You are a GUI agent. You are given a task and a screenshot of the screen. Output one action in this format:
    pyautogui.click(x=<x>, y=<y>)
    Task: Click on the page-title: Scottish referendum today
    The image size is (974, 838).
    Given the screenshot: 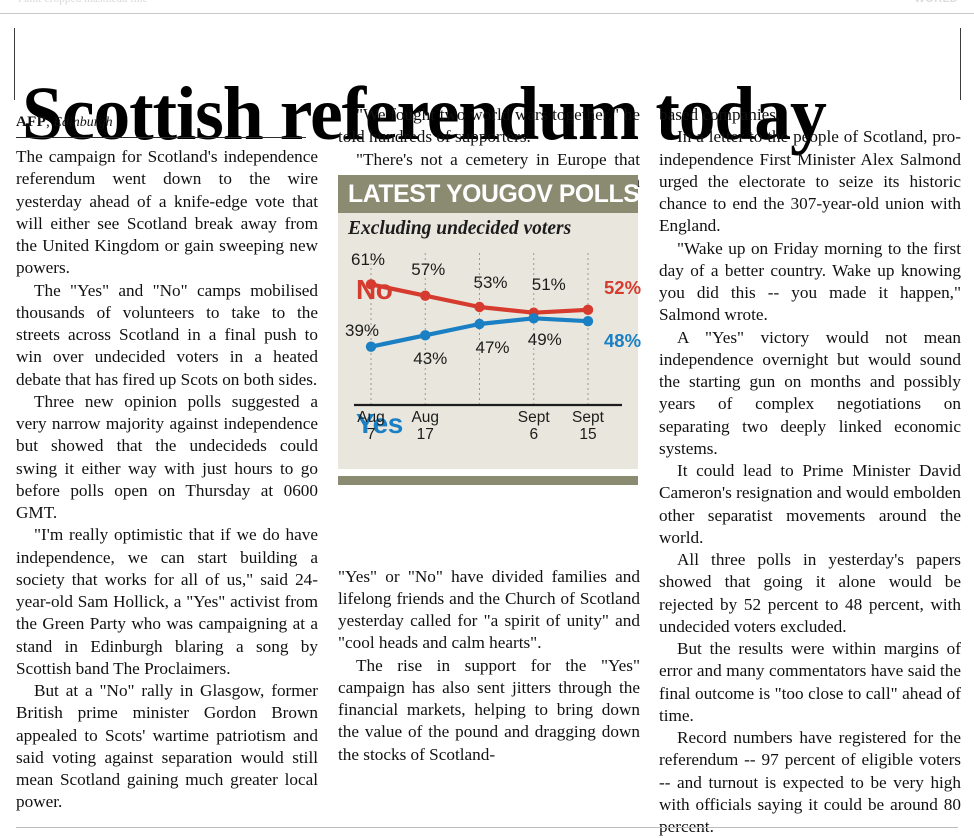 What is the action you would take?
    pyautogui.click(x=424, y=113)
    